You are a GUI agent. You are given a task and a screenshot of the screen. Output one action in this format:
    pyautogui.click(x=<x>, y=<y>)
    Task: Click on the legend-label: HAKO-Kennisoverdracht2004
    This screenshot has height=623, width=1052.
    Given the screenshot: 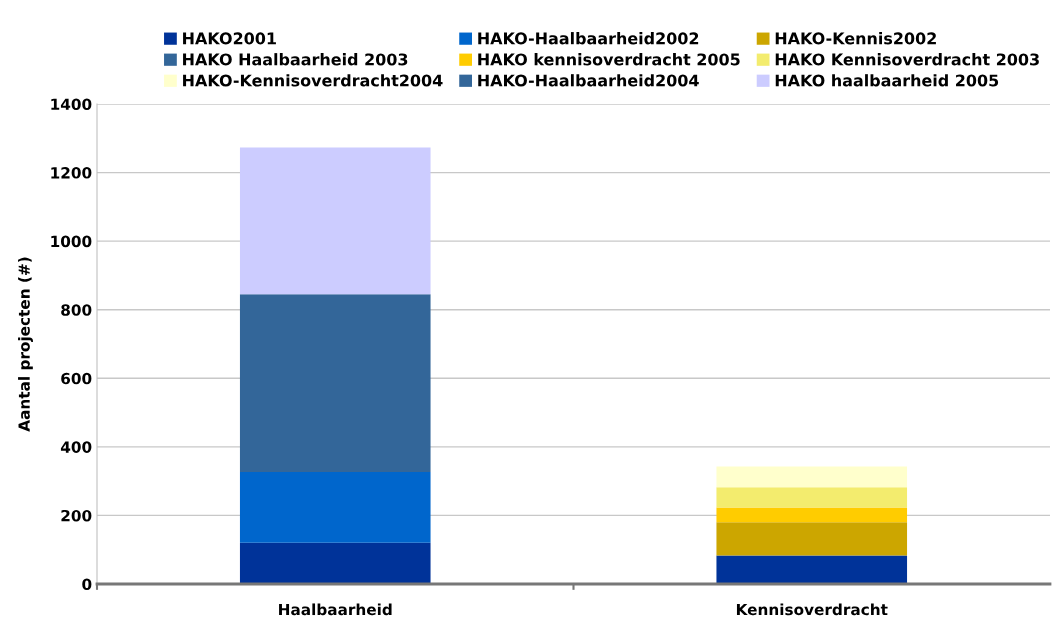 What is the action you would take?
    pyautogui.click(x=313, y=80)
    